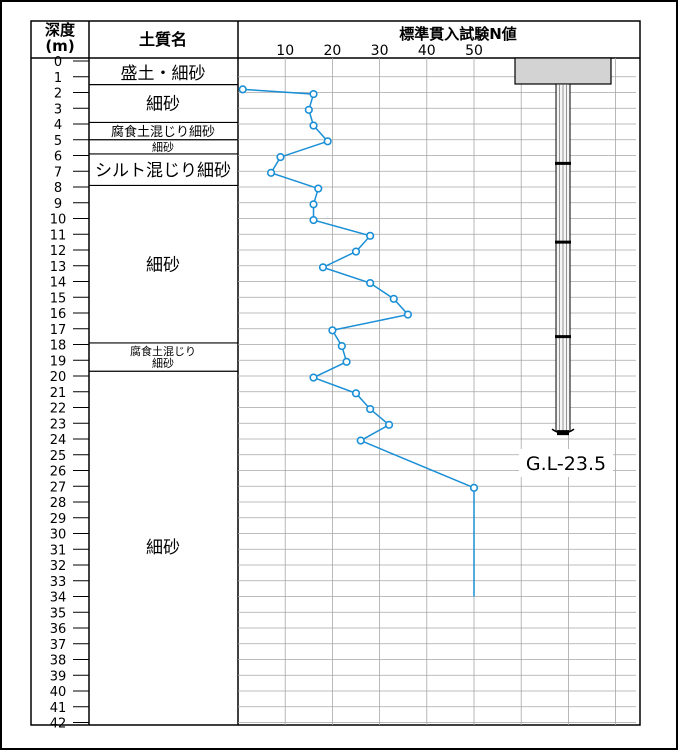  I want to click on x-tick-label: 30, so click(380, 51).